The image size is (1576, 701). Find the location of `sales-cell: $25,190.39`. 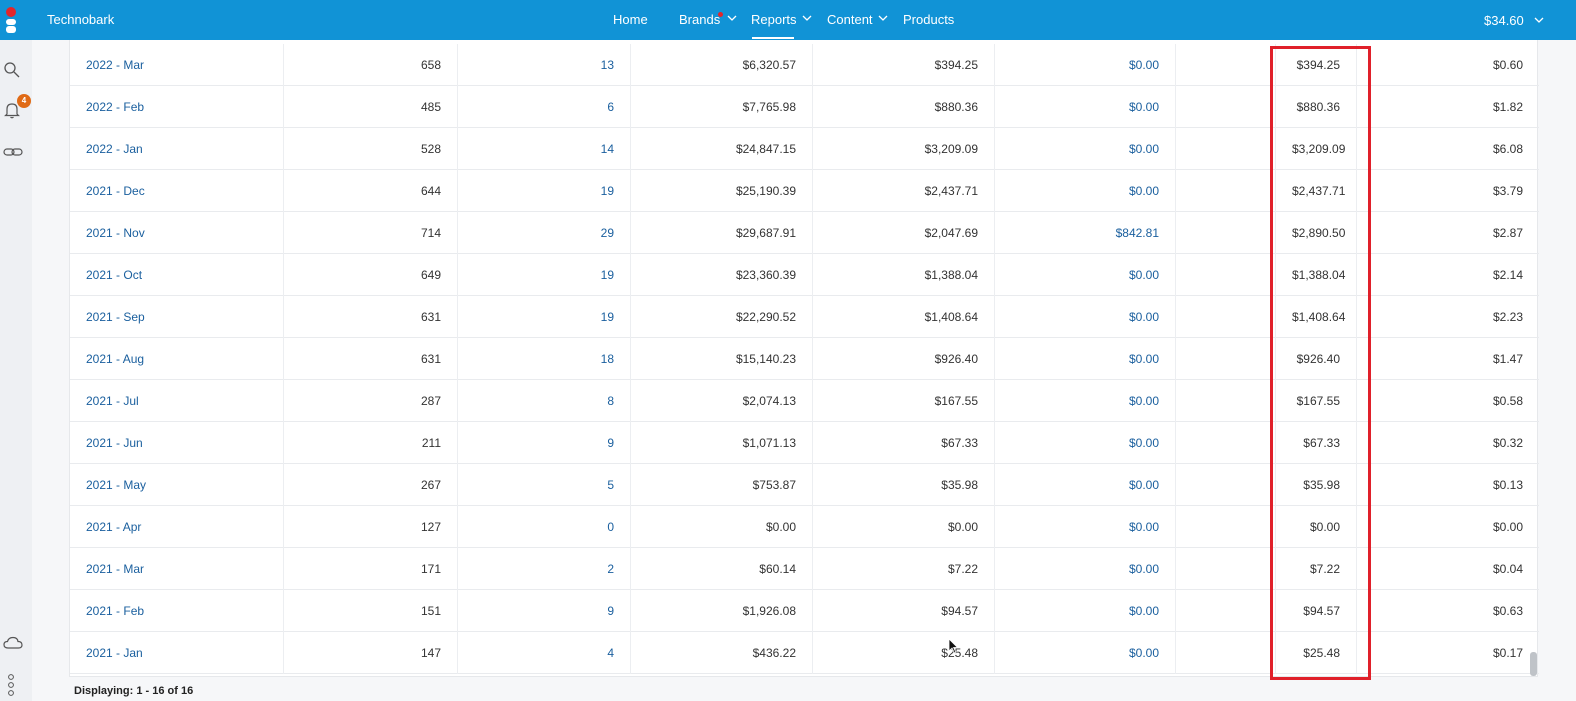

sales-cell: $25,190.39 is located at coordinates (722, 191).